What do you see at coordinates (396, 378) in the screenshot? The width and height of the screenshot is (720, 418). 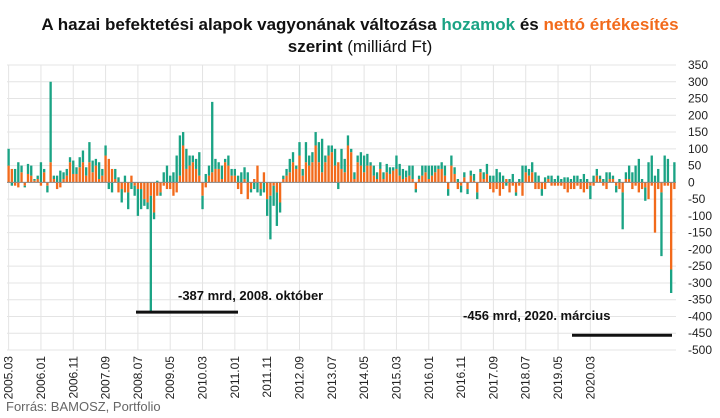 I see `x-tick-label: 2015.03` at bounding box center [396, 378].